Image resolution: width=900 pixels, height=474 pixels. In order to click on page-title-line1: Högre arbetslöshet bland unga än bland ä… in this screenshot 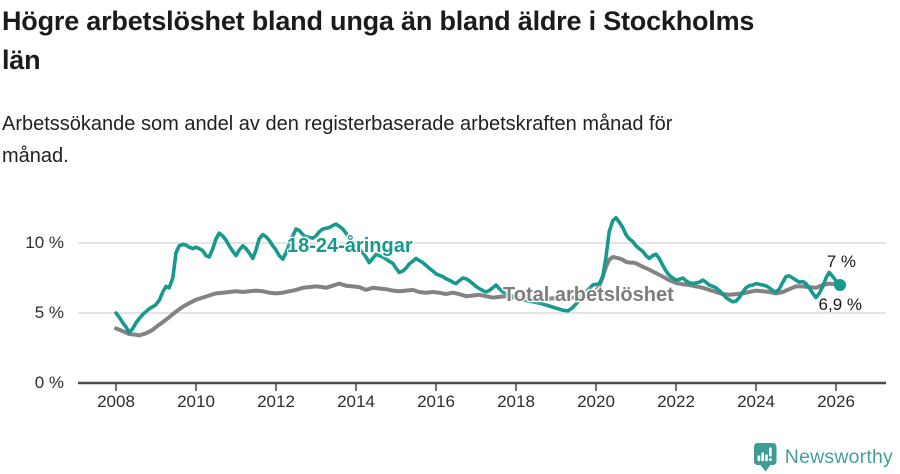, I will do `click(378, 21)`.